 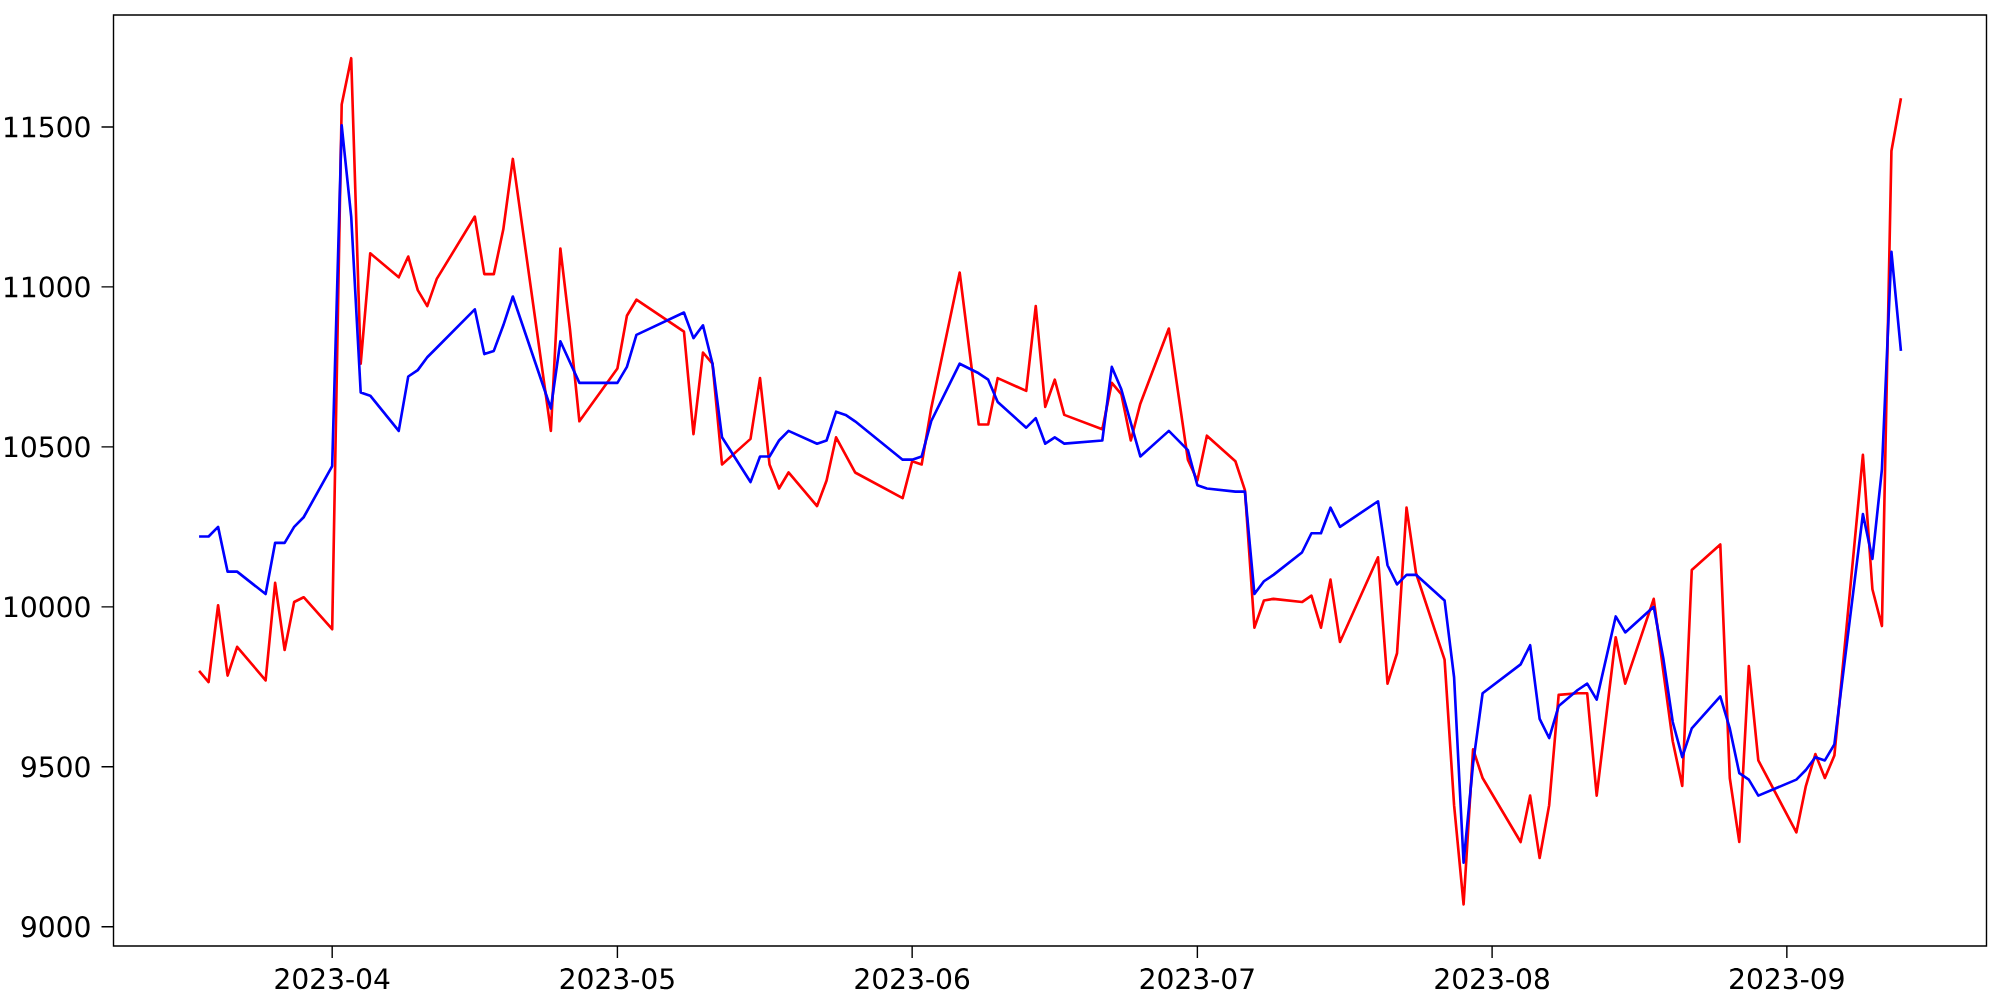 I want to click on x-tick-label: 2023-08, so click(x=1492, y=979).